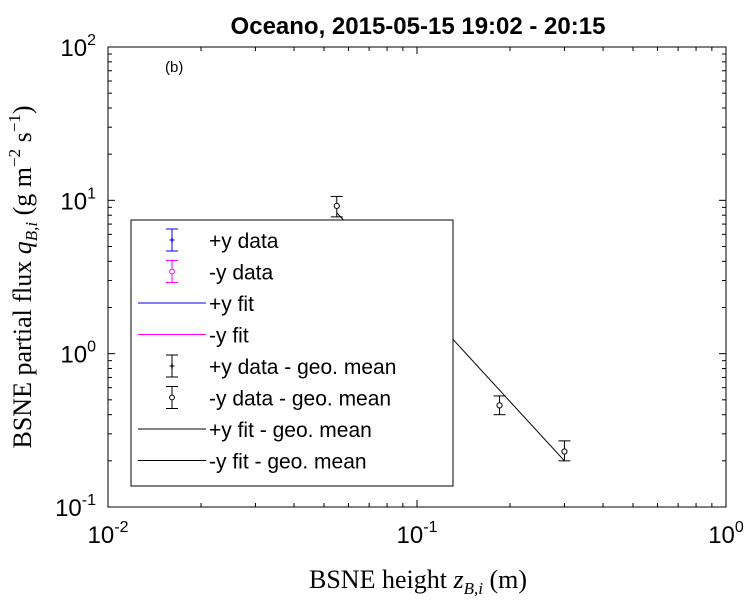 The image size is (750, 600). What do you see at coordinates (288, 462) in the screenshot?
I see `legend-label: -y fit - geo. mean` at bounding box center [288, 462].